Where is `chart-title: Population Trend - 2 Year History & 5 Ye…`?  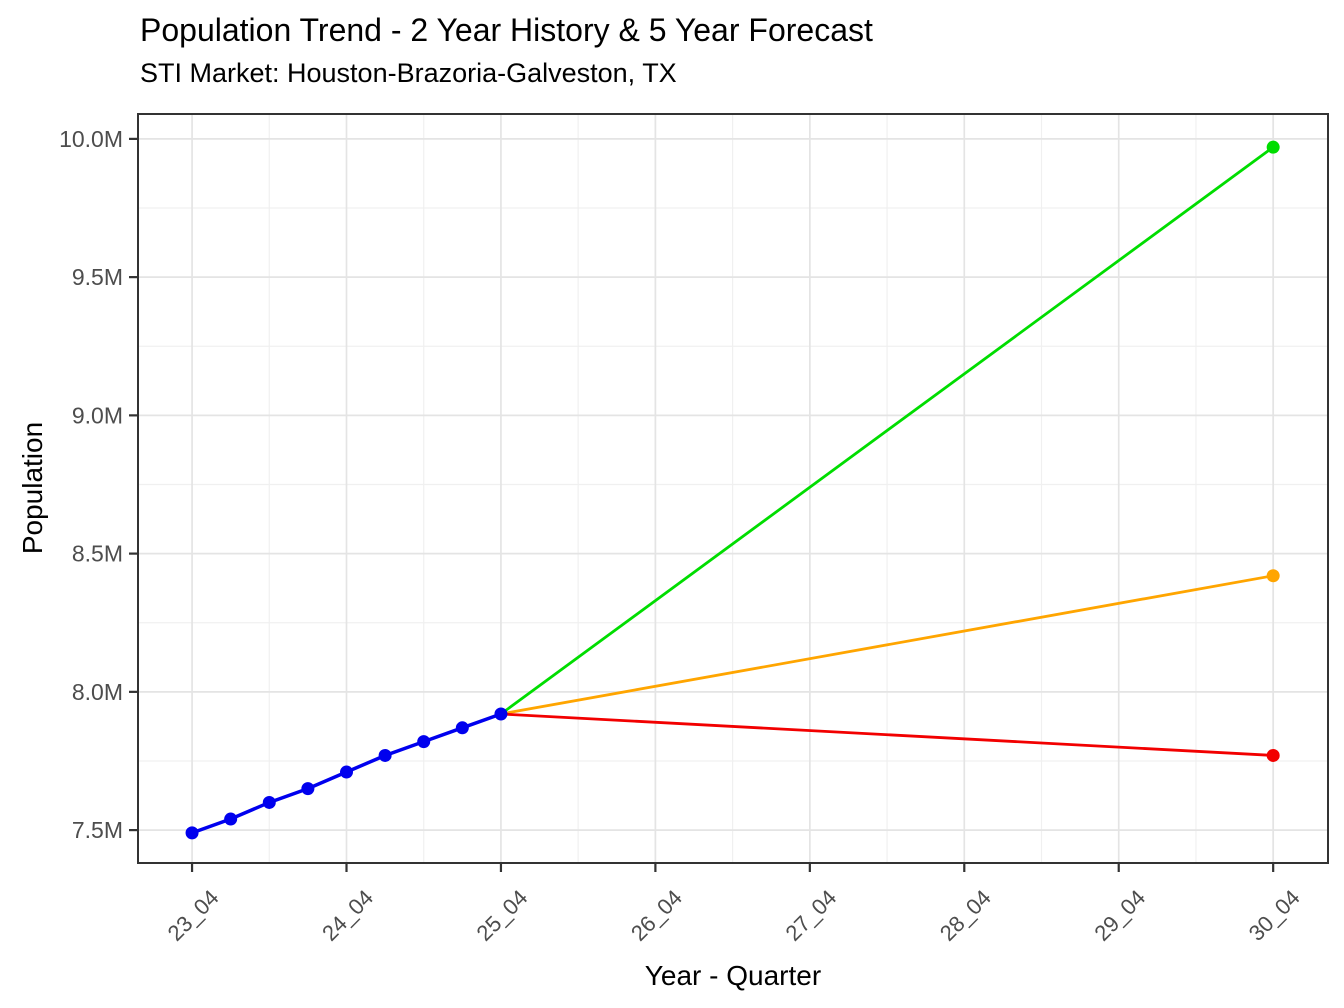 chart-title: Population Trend - 2 Year History & 5 Ye… is located at coordinates (506, 30).